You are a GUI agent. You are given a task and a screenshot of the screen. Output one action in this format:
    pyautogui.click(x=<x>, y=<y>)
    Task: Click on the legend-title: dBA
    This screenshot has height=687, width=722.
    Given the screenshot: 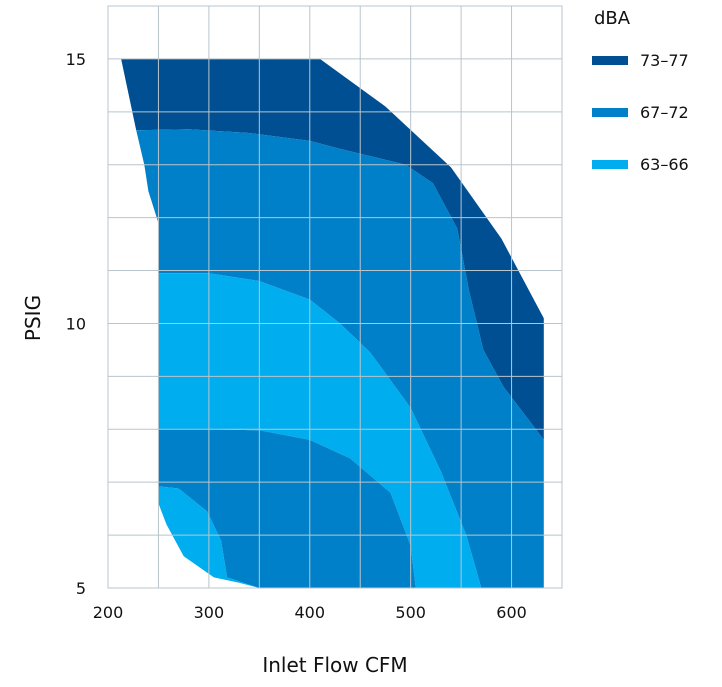 What is the action you would take?
    pyautogui.click(x=612, y=18)
    